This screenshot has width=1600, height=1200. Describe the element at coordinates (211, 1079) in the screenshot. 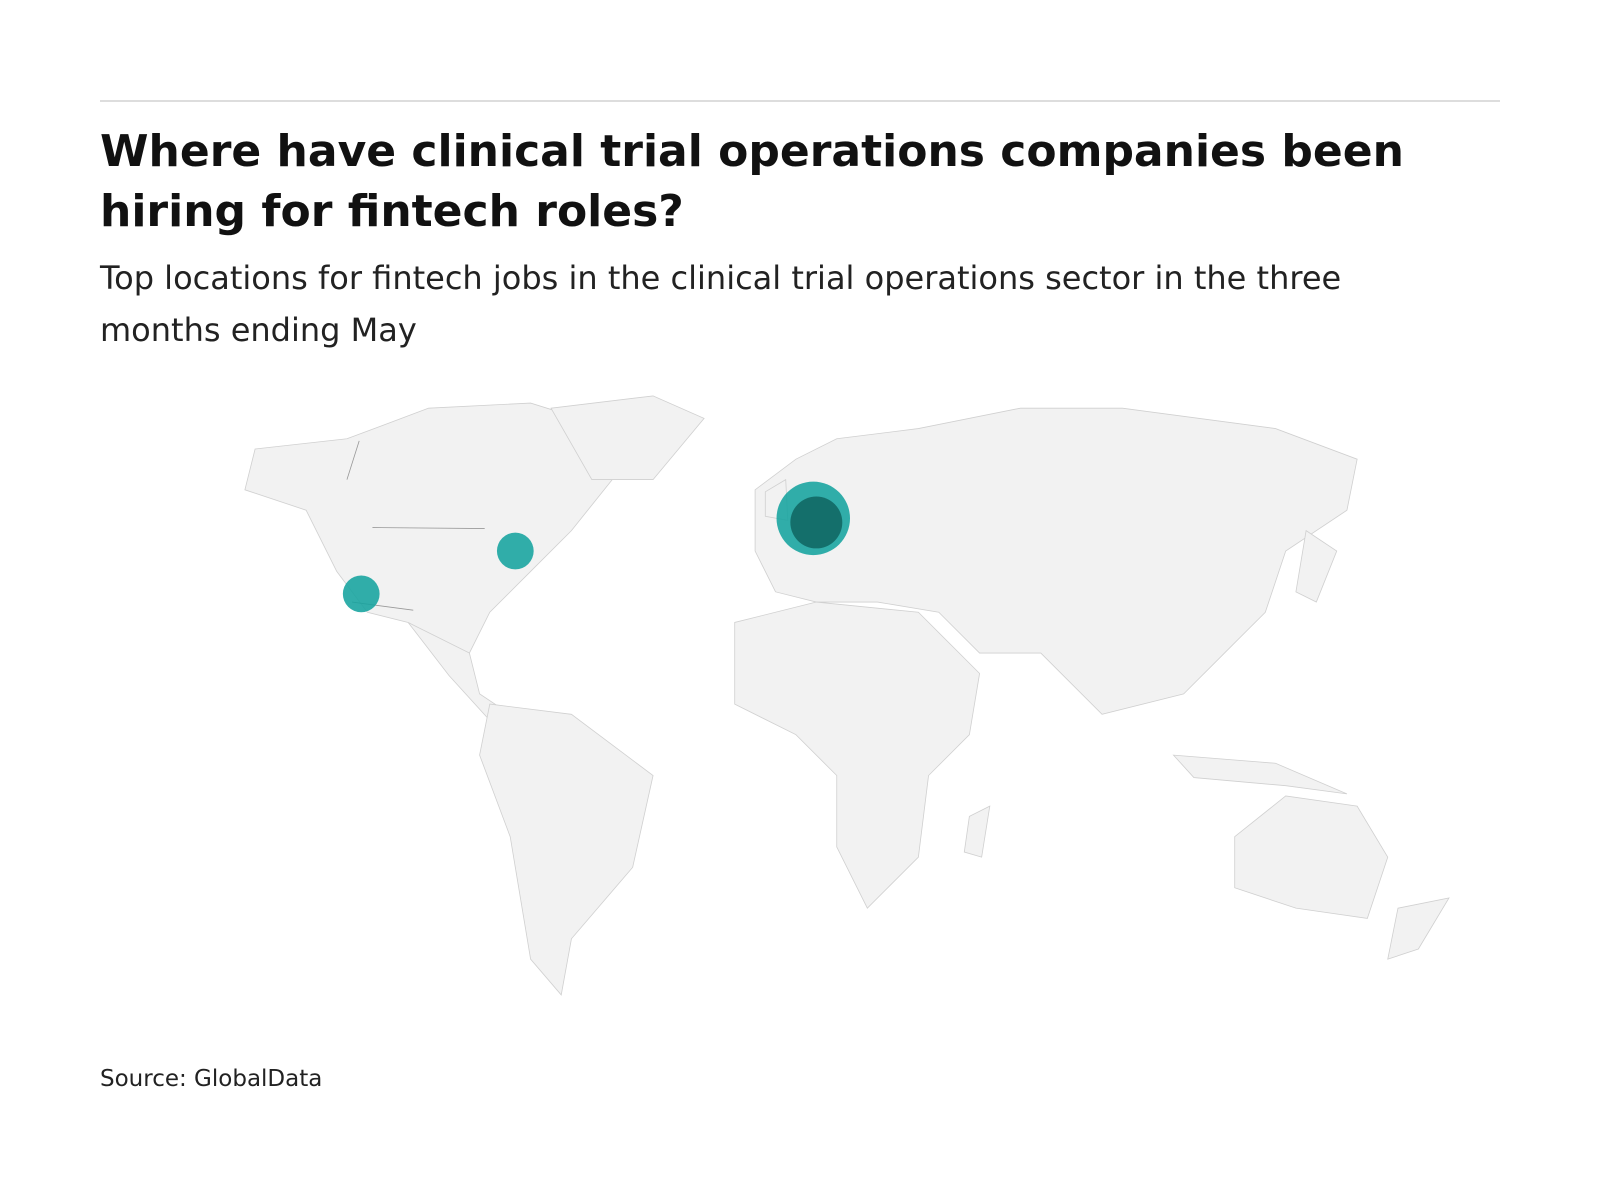

I see `source-note: Source: GlobalData` at that location.